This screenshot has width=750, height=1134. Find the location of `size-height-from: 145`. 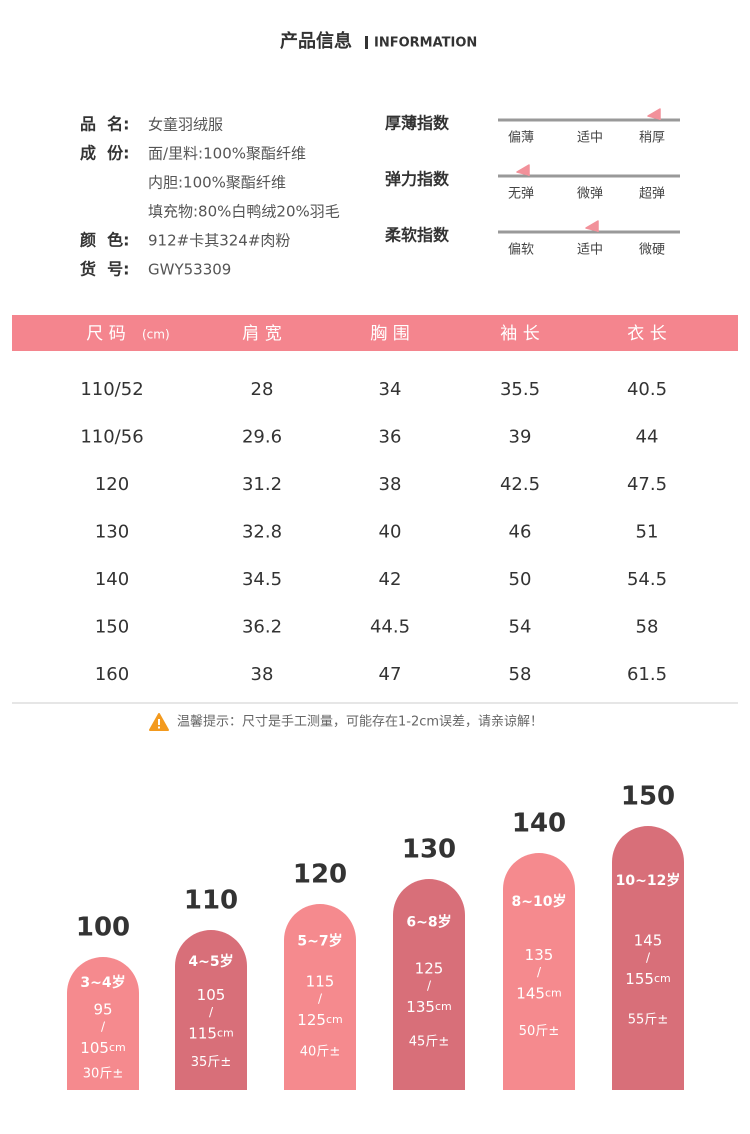

size-height-from: 145 is located at coordinates (648, 941).